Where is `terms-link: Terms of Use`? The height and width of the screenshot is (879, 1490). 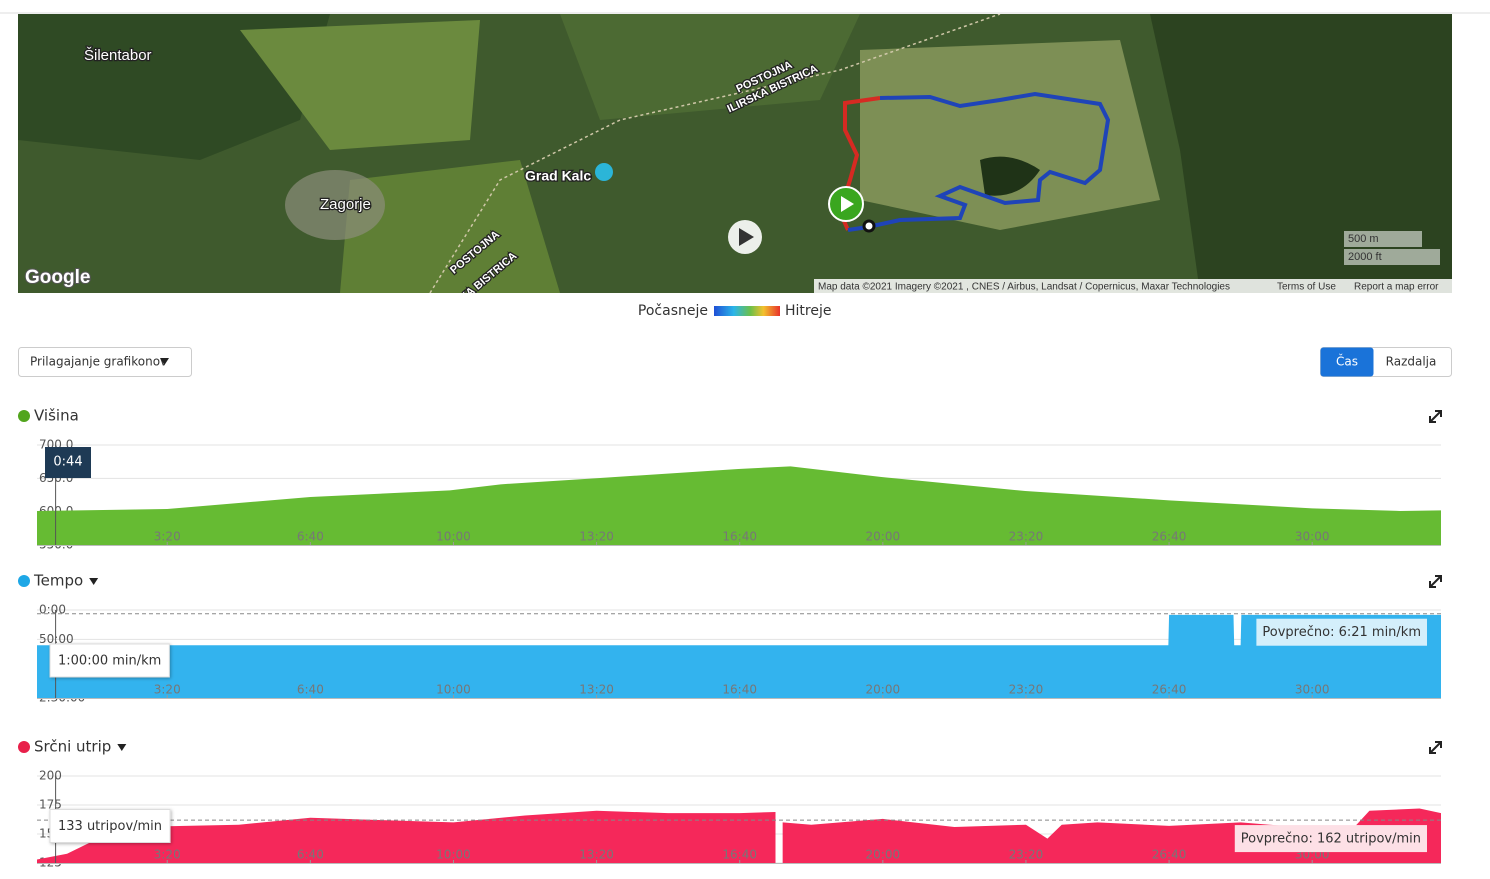 terms-link: Terms of Use is located at coordinates (1306, 287).